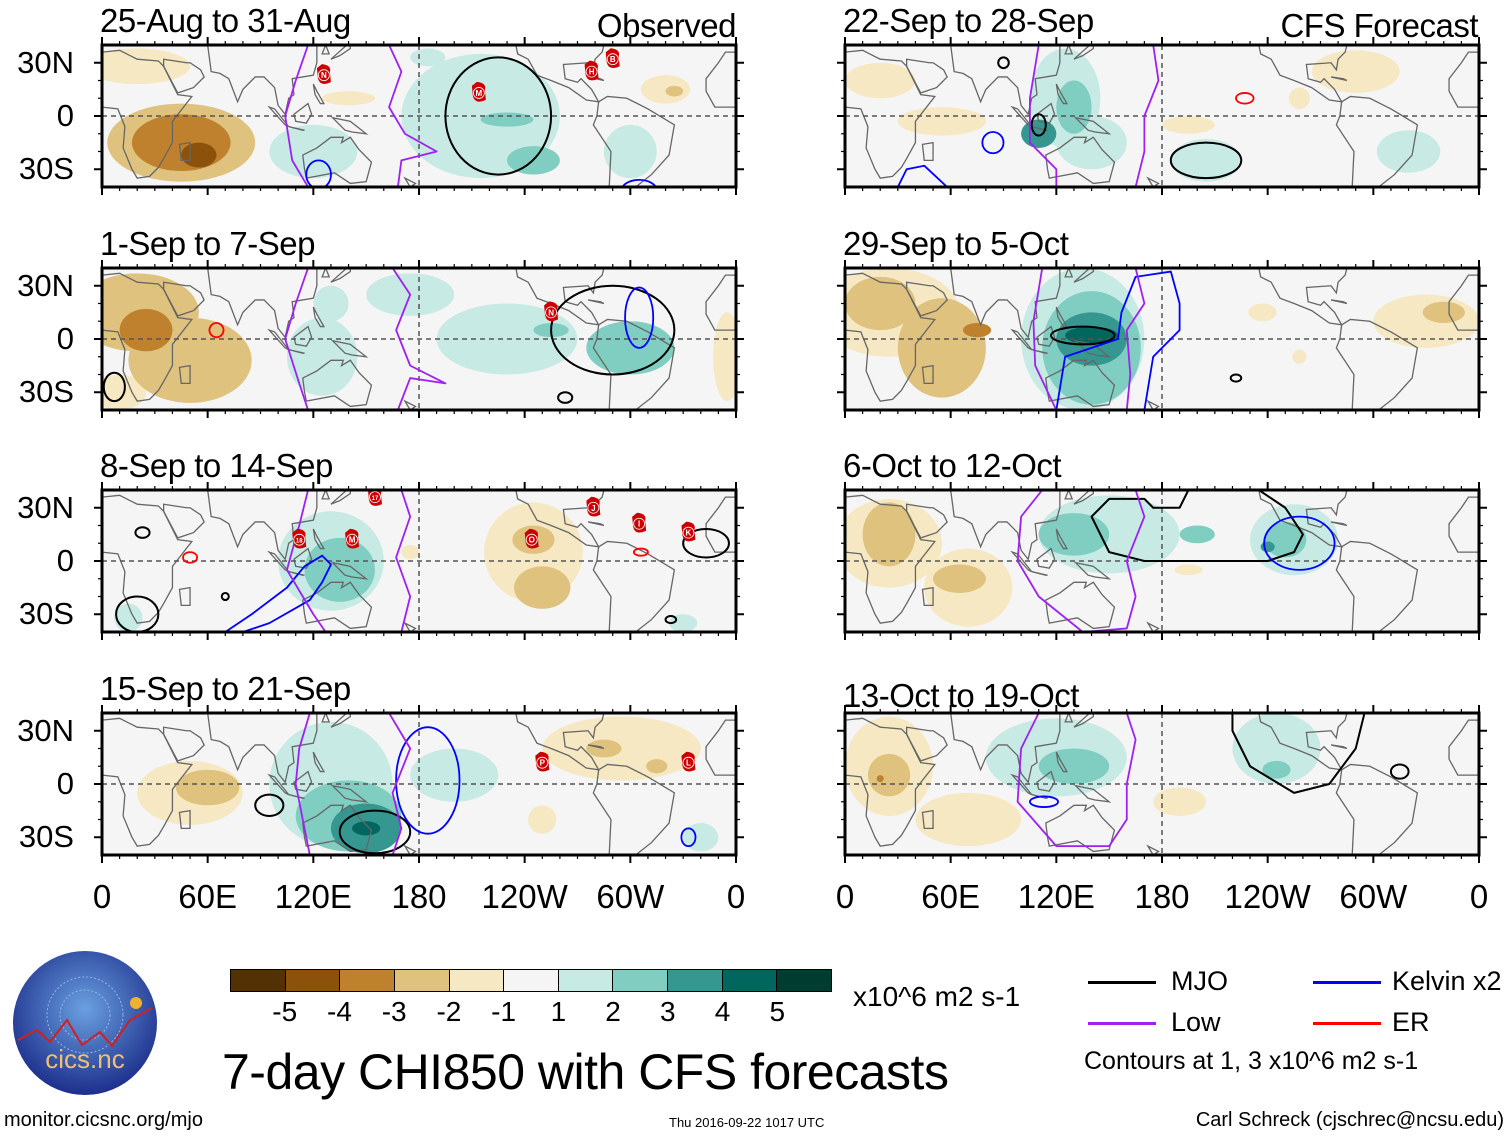  I want to click on panel-title: 1-Sep to 7-Sep, so click(207, 243).